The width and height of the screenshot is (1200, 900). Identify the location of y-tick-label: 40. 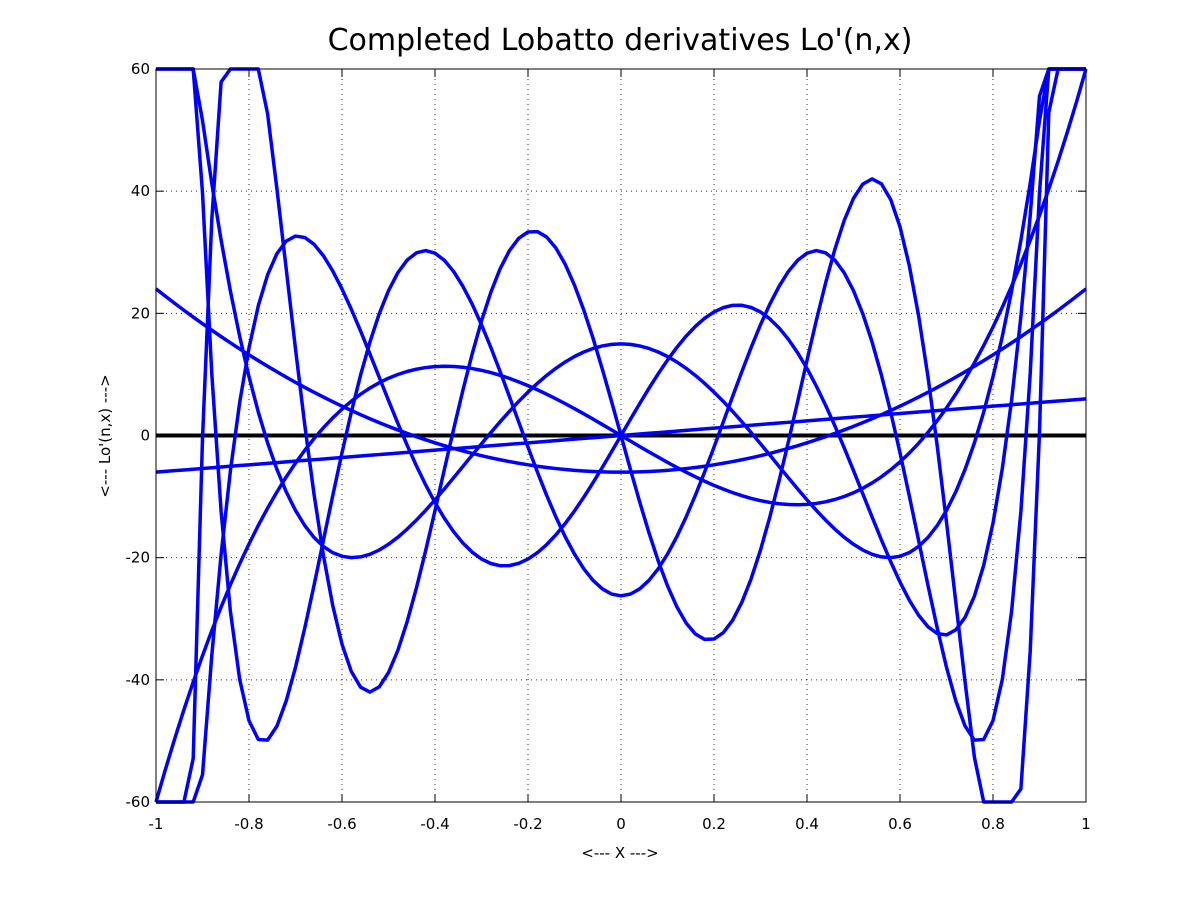
(140, 191).